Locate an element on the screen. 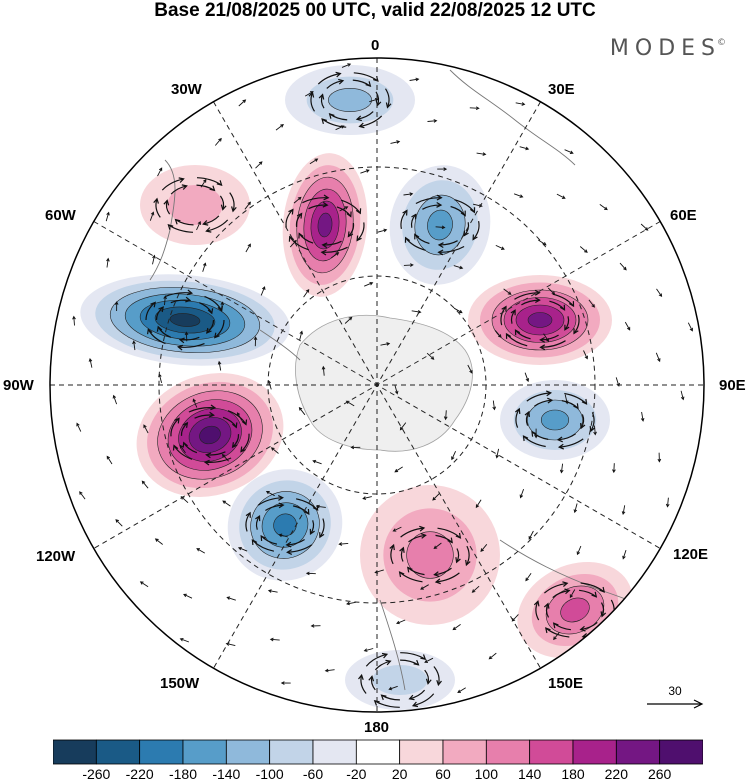 The height and width of the screenshot is (783, 750). colorbar-tick-label: 220 is located at coordinates (616, 774).